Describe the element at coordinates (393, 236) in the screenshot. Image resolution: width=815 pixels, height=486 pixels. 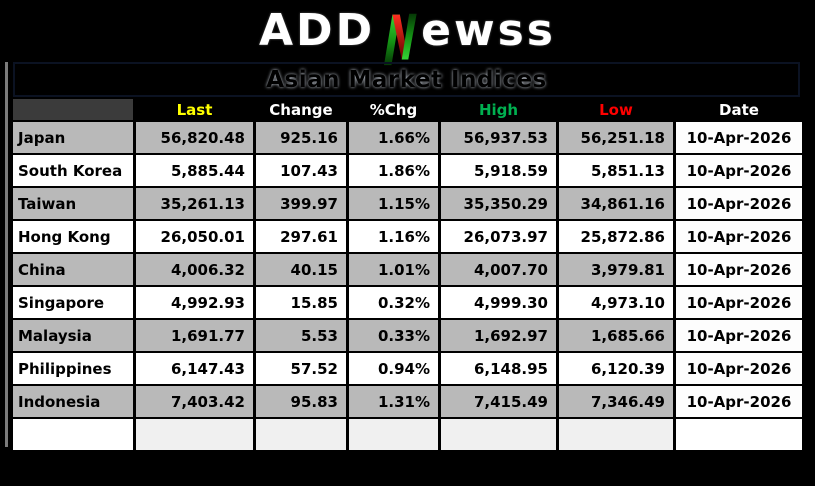
I see `pctchg-cell: 1.16%` at that location.